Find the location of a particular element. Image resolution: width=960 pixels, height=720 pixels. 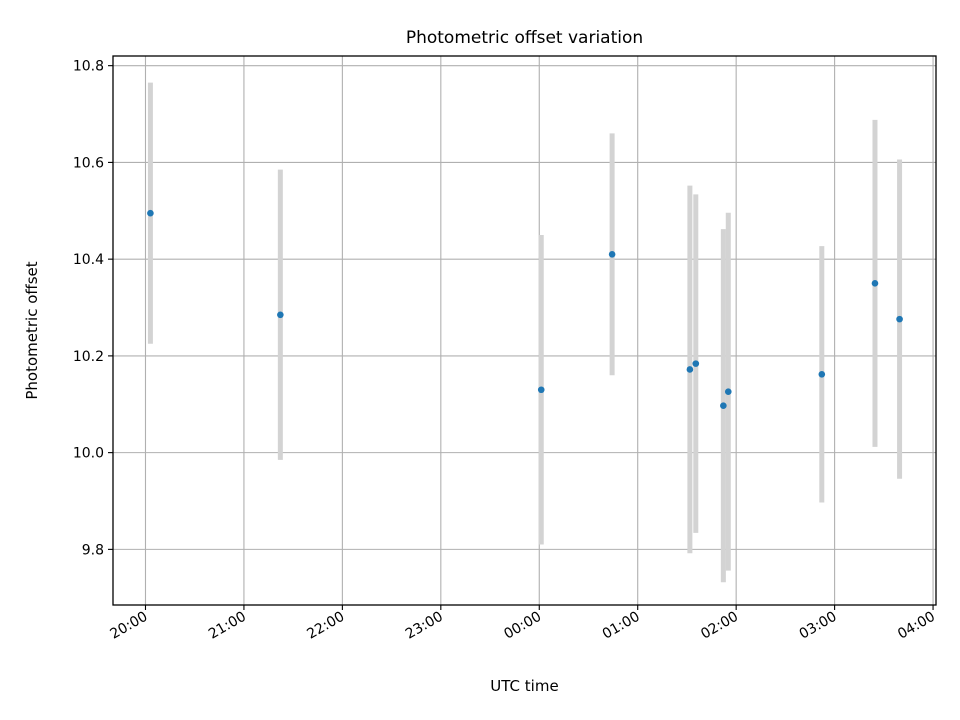

x-tick-label: 23:00 is located at coordinates (424, 626).